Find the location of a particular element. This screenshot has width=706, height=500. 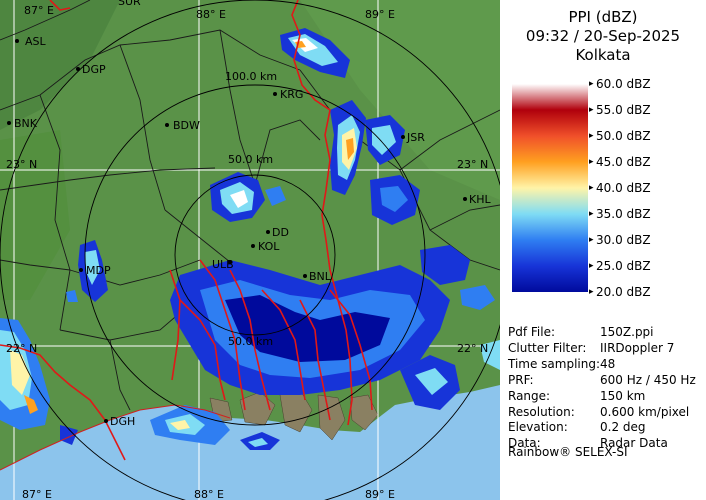

grid-label-sur: SUR is located at coordinates (129, 4).